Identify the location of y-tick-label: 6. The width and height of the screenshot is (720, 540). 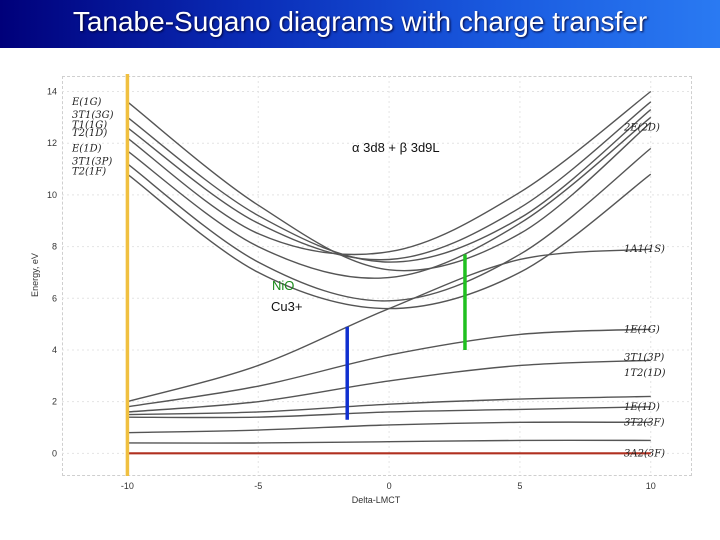
(54, 298).